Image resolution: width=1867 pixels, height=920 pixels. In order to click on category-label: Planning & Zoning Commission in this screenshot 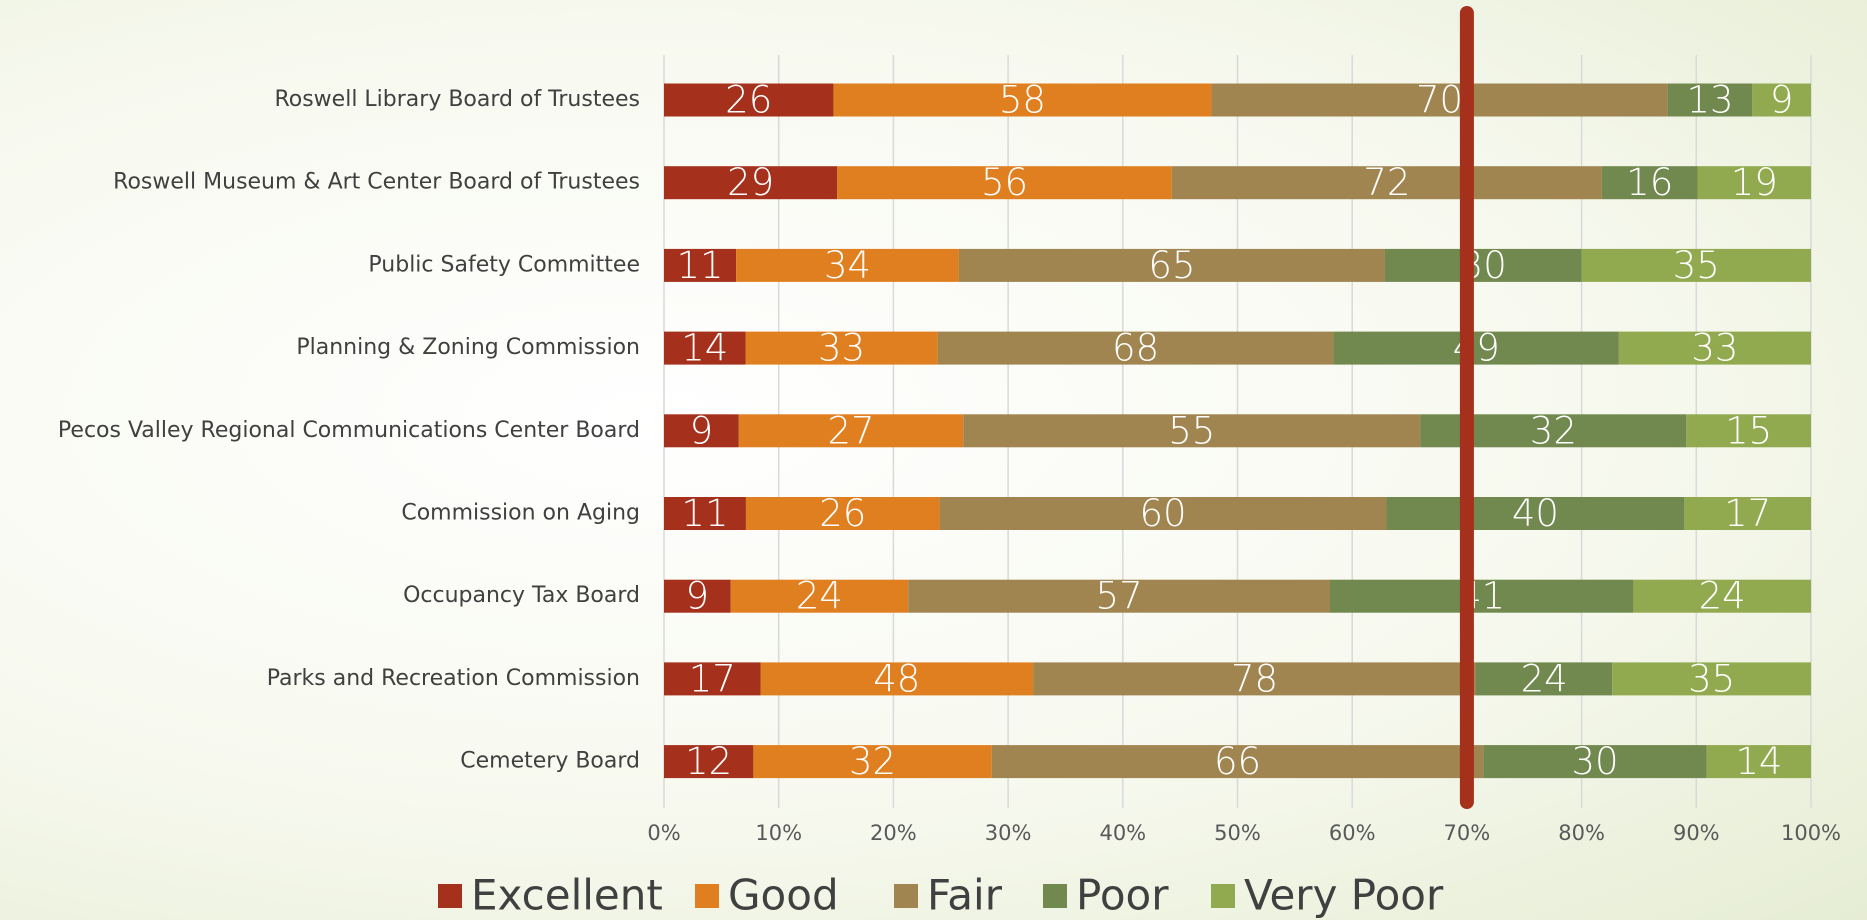, I will do `click(468, 347)`.